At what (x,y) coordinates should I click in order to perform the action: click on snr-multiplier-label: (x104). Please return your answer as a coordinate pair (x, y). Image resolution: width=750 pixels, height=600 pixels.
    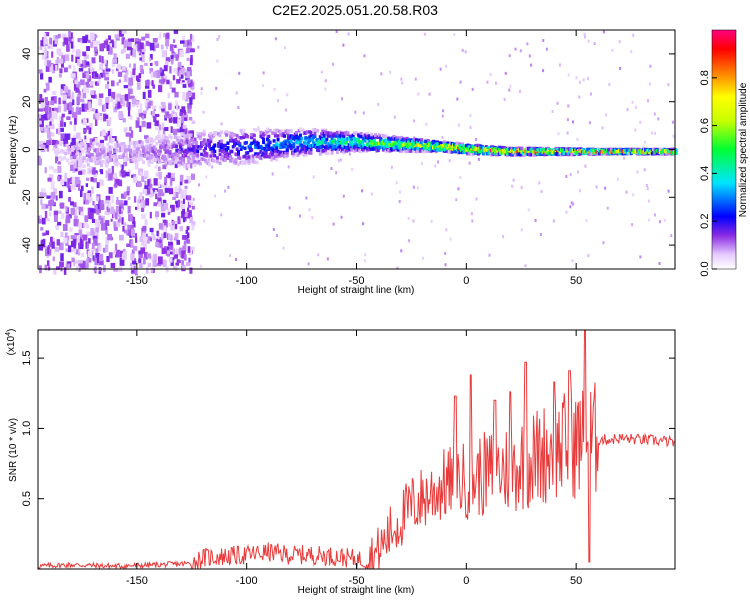
    Looking at the image, I should click on (11, 342).